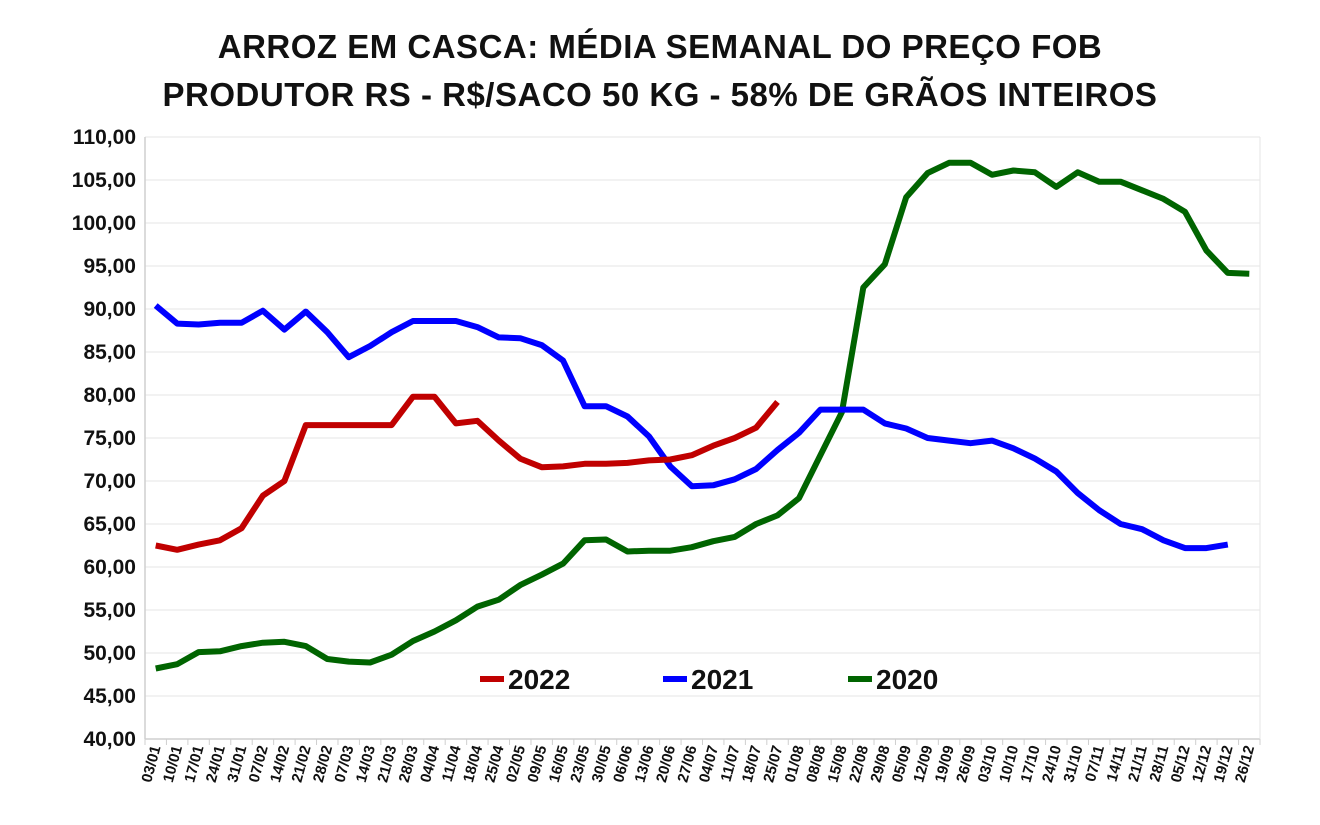 This screenshot has width=1320, height=825. Describe the element at coordinates (467, 473) in the screenshot. I see `series-line-2022` at that location.